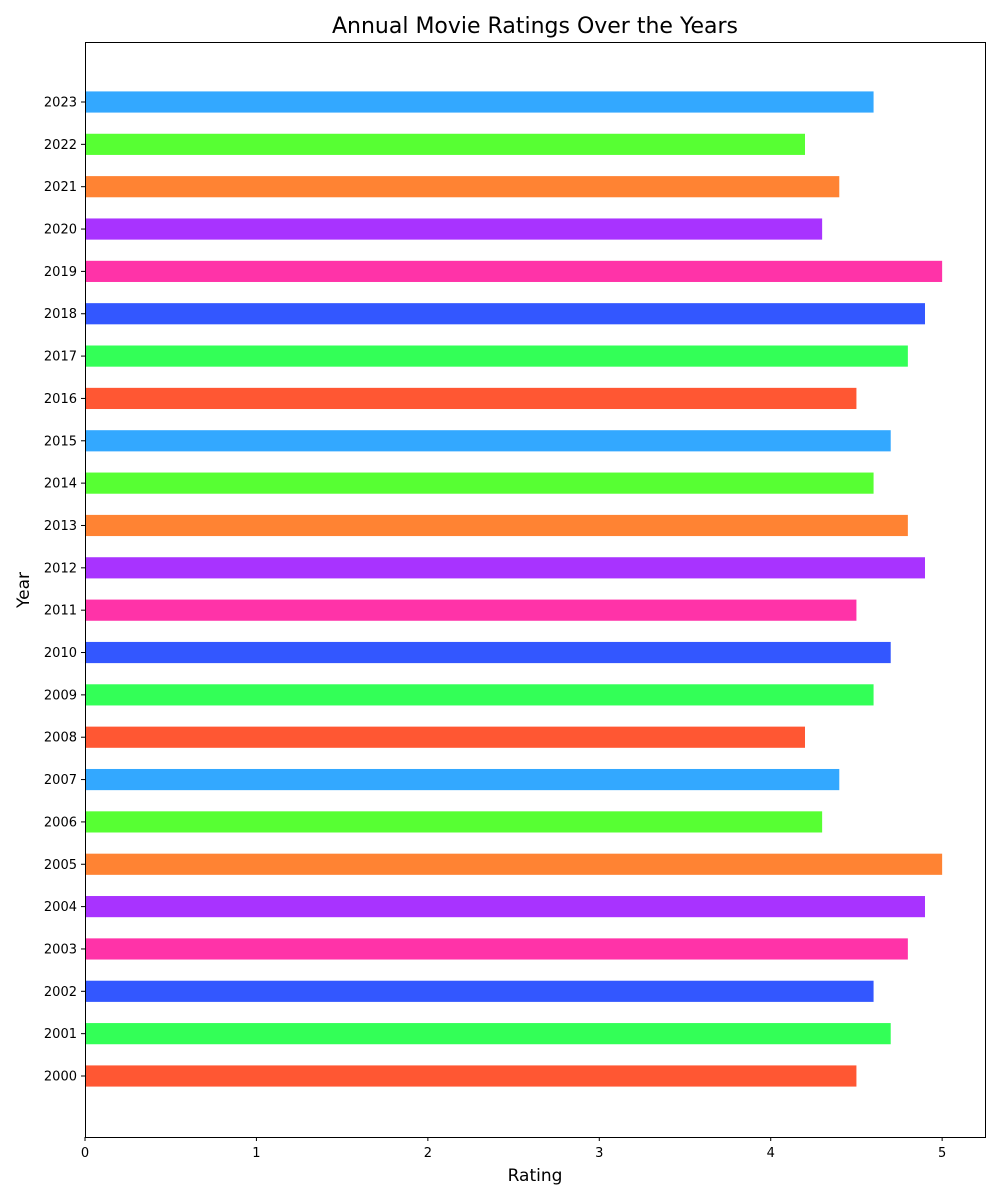 Image resolution: width=1000 pixels, height=1200 pixels. Describe the element at coordinates (505, 907) in the screenshot. I see `bar-2004` at that location.